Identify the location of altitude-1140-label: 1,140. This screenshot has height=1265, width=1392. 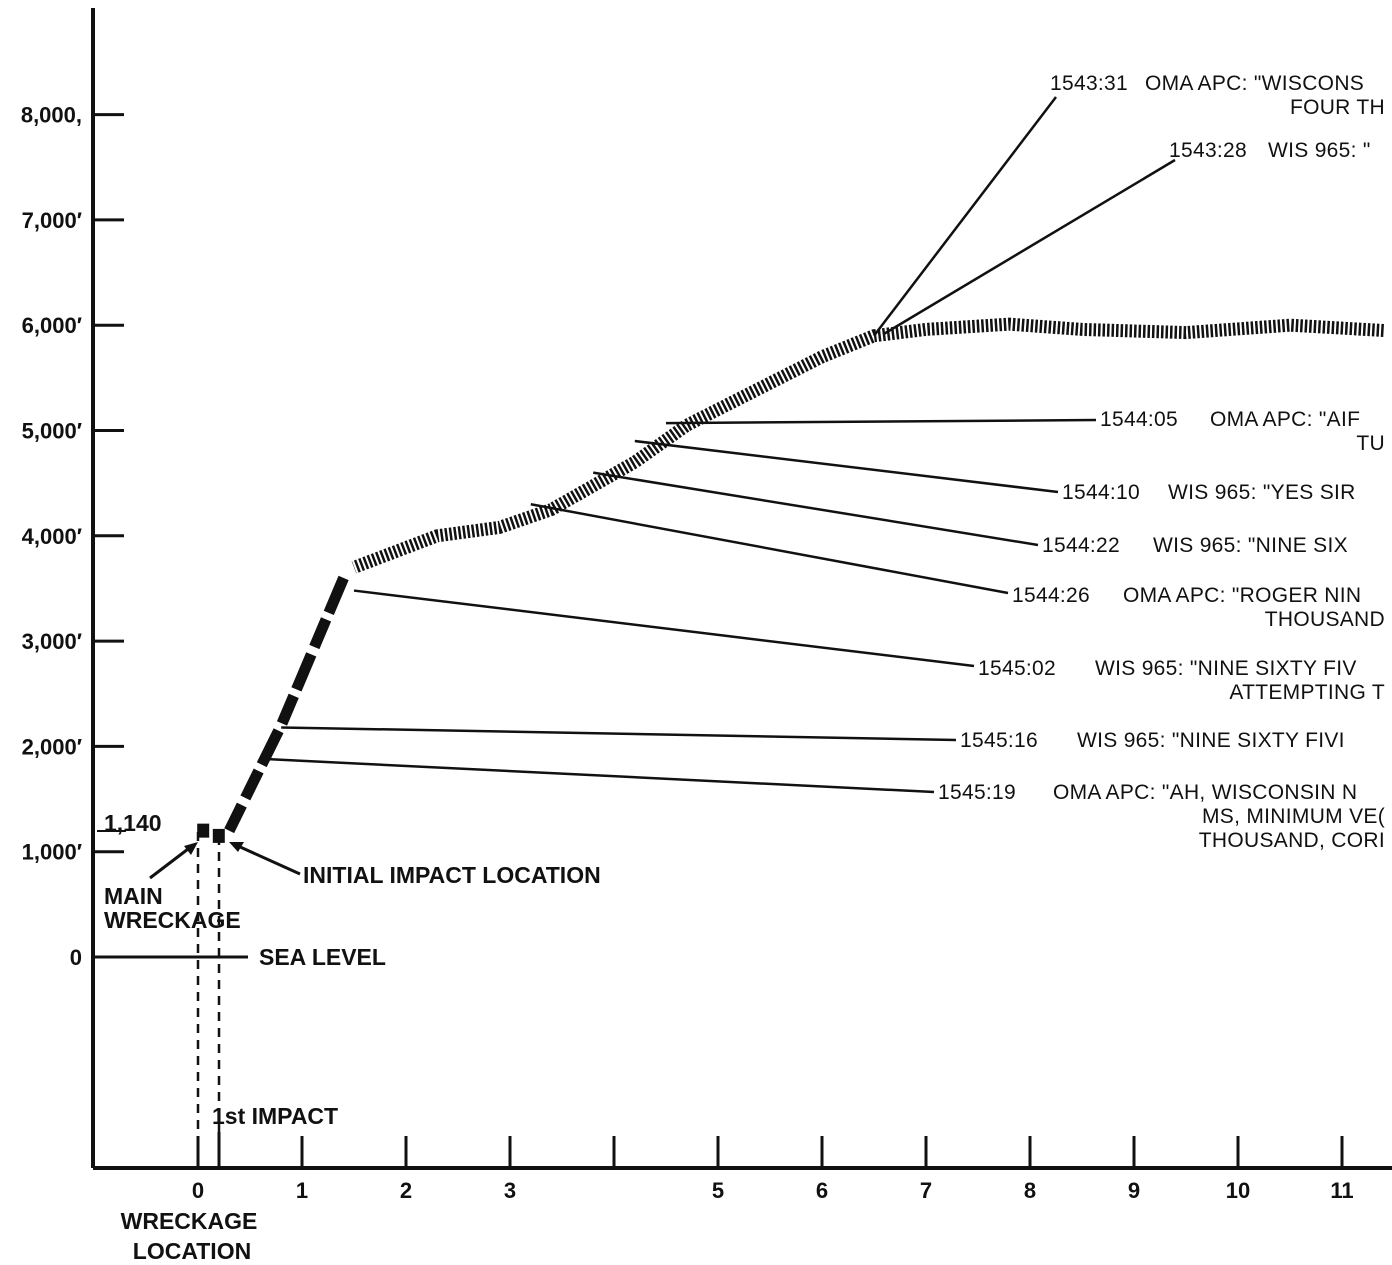
(133, 823).